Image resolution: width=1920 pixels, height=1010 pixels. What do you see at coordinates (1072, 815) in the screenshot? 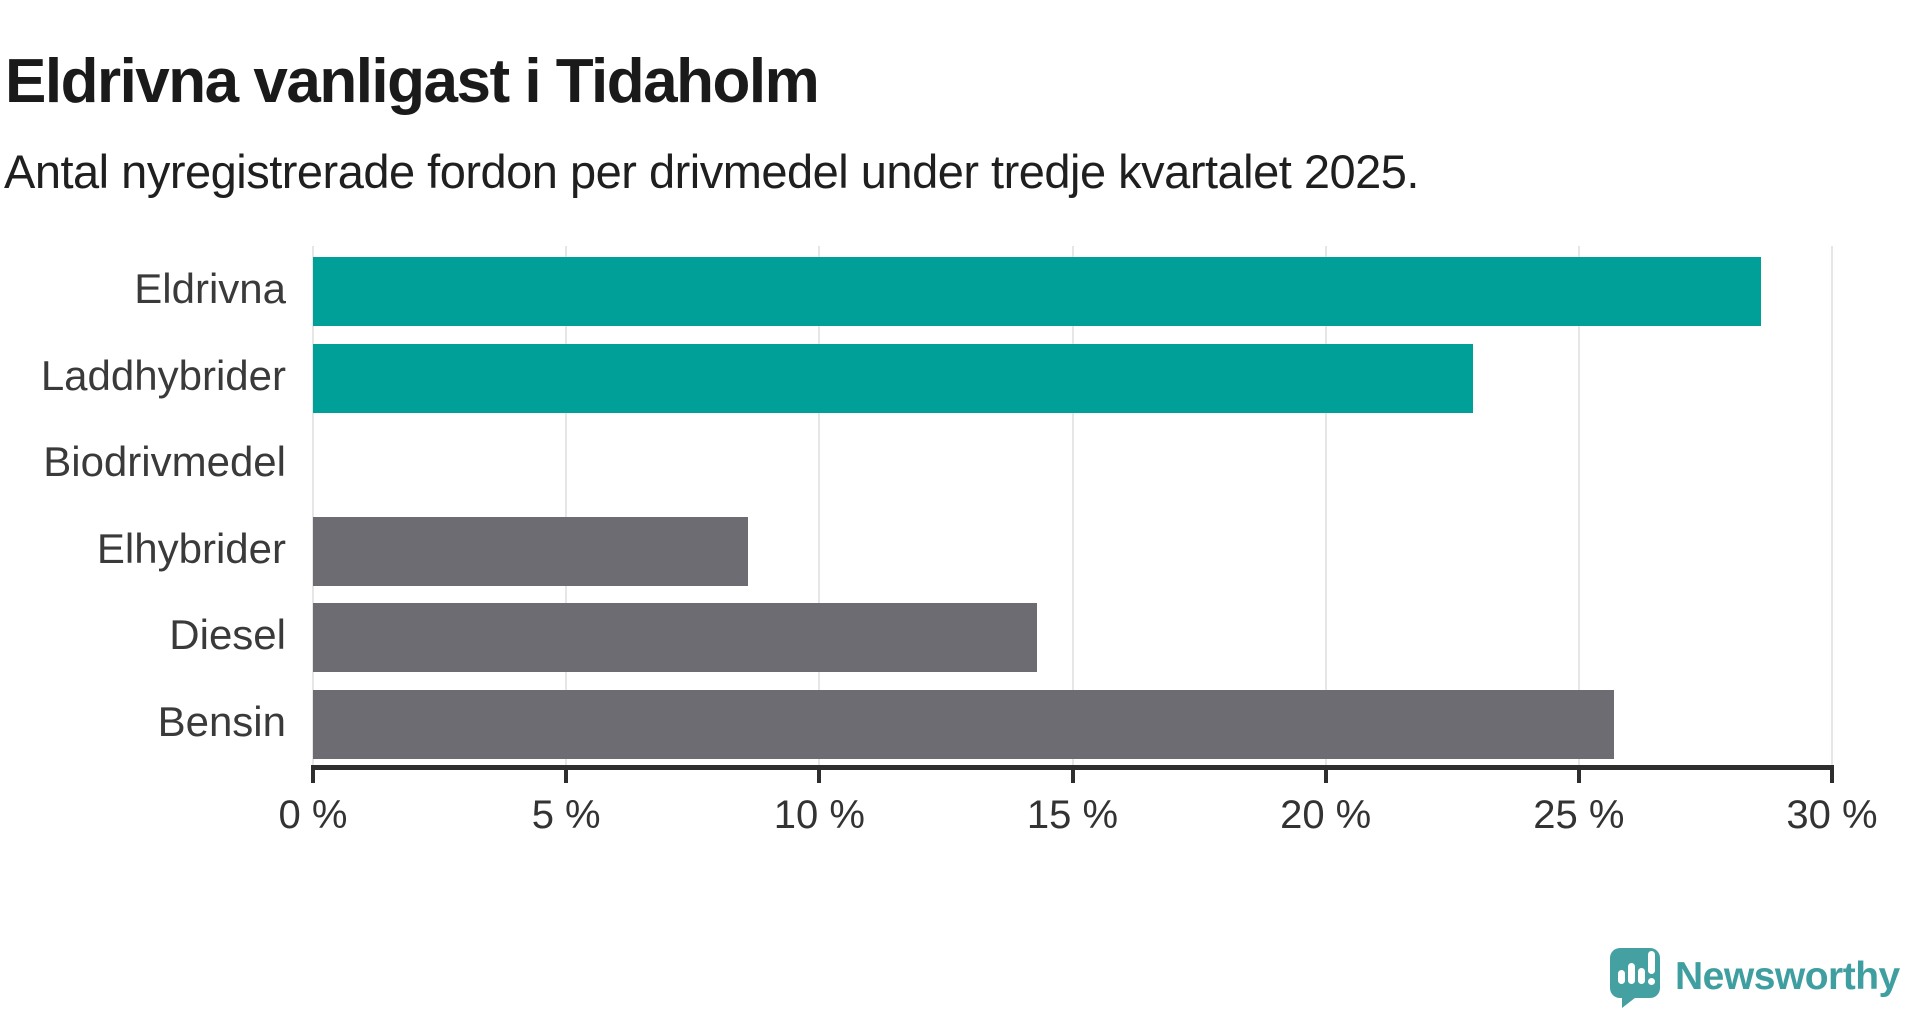
I see `x-tick-label: 15 %` at bounding box center [1072, 815].